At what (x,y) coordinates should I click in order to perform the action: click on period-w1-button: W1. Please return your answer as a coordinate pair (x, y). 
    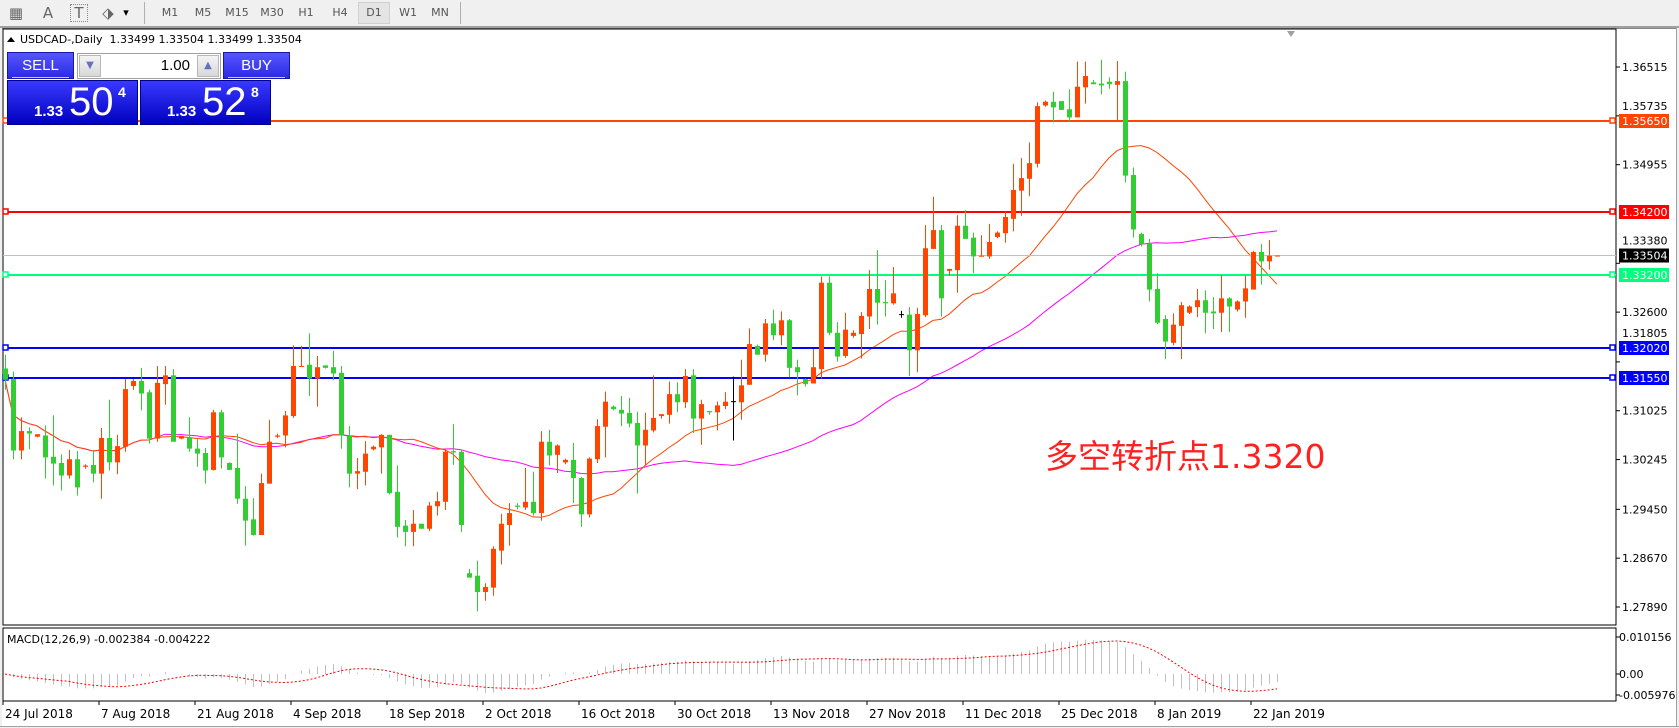
    Looking at the image, I should click on (408, 12).